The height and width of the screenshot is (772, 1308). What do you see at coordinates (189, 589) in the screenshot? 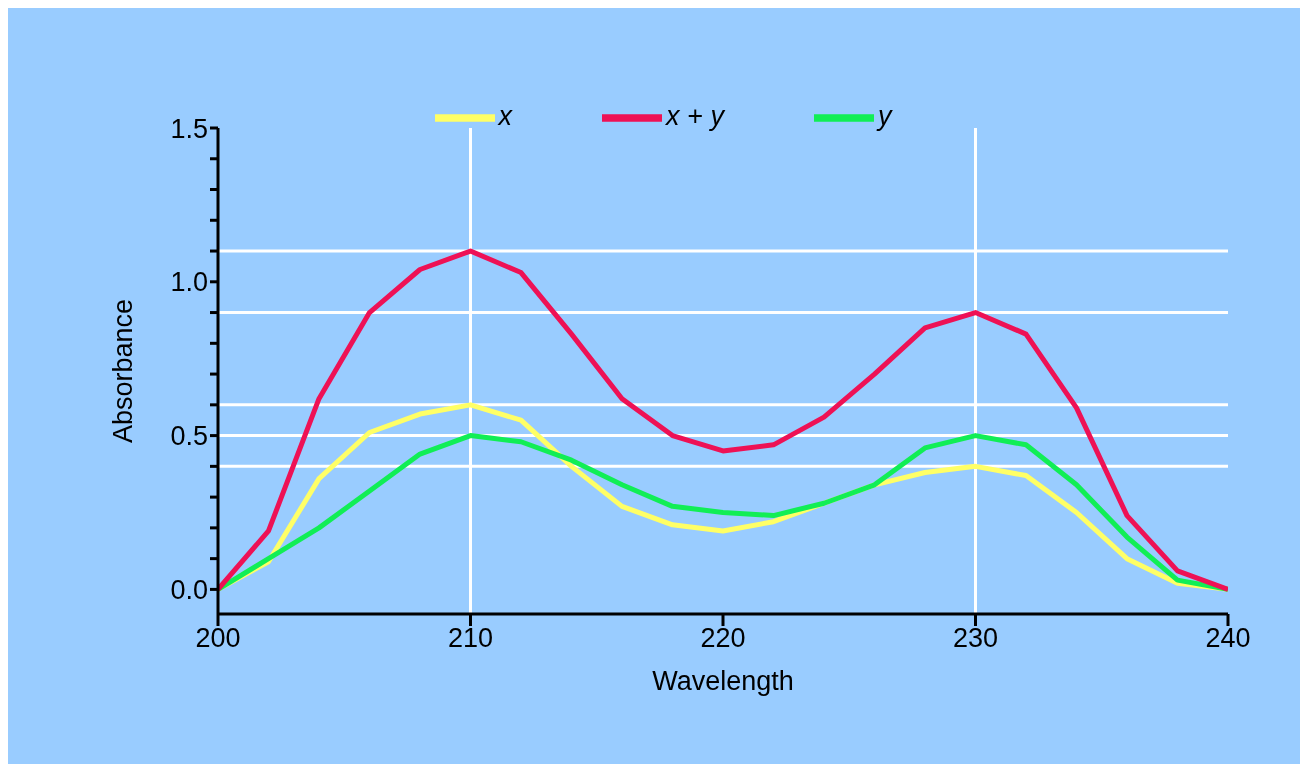
I see `y-tick-label: 0.0` at bounding box center [189, 589].